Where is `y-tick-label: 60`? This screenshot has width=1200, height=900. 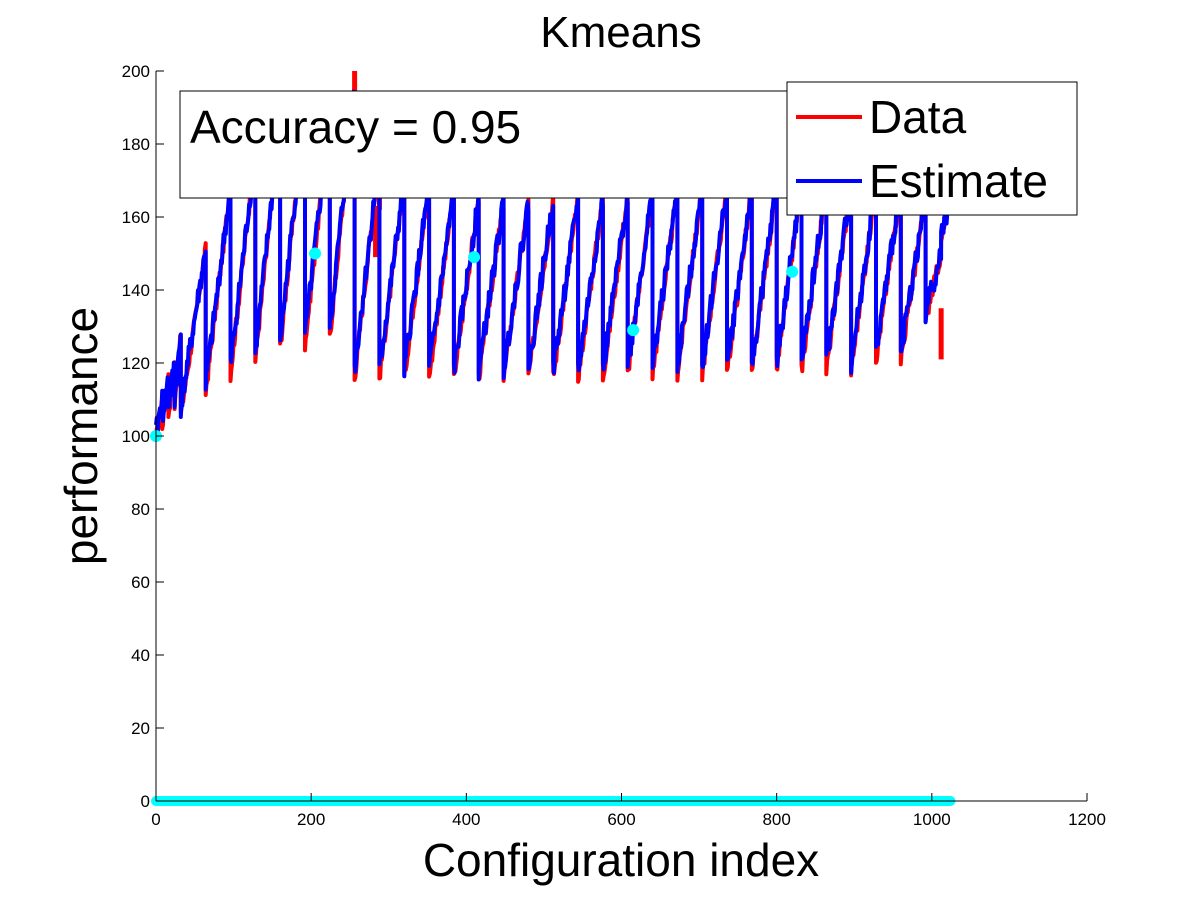 y-tick-label: 60 is located at coordinates (140, 582).